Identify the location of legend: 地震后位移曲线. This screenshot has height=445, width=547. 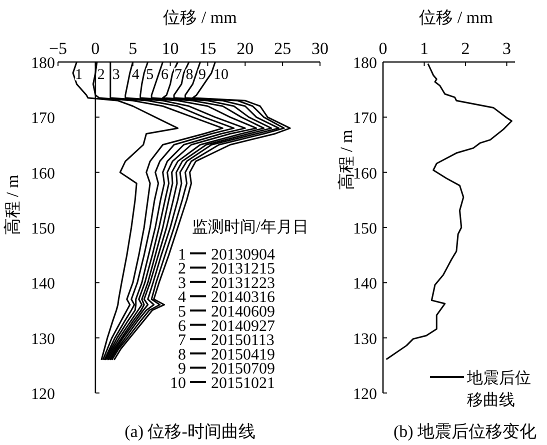
(480, 389).